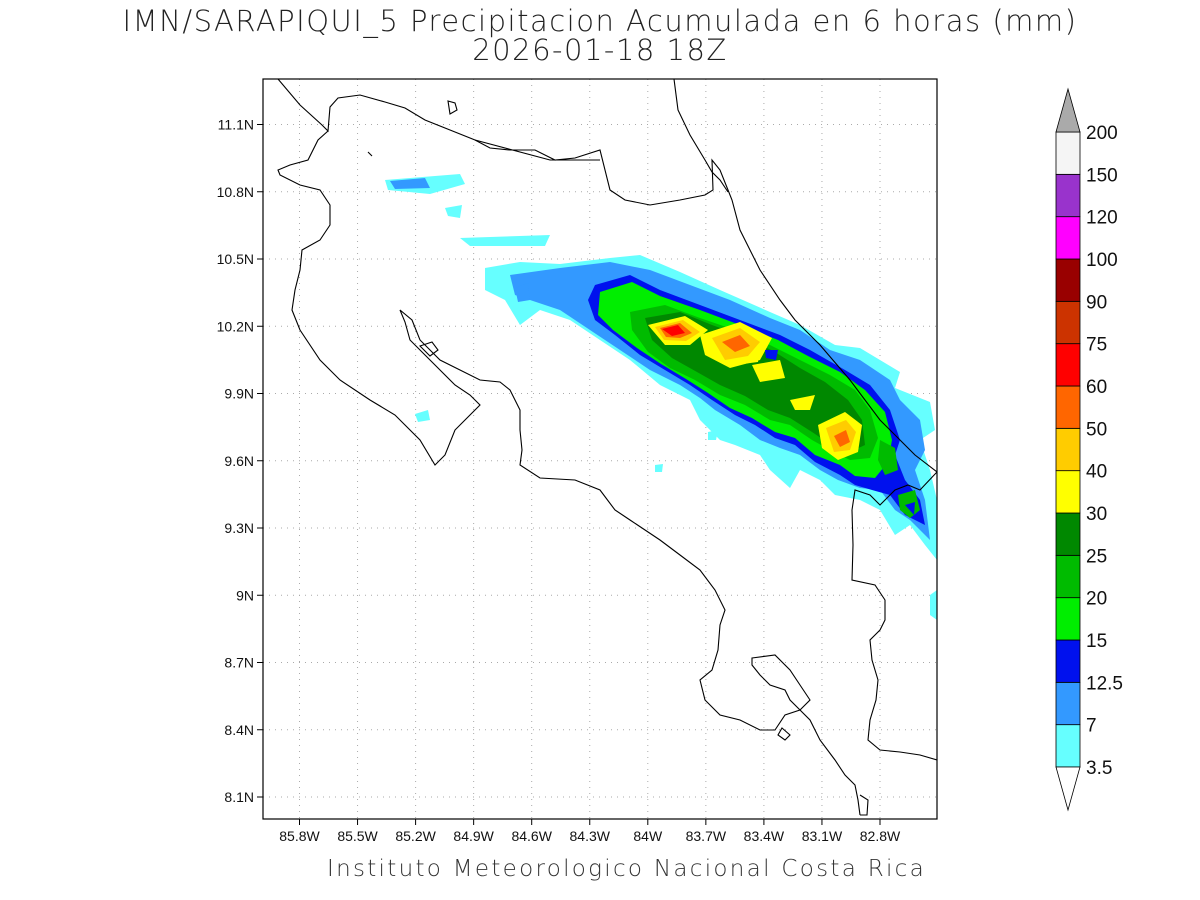 Image resolution: width=1200 pixels, height=900 pixels. What do you see at coordinates (822, 836) in the screenshot?
I see `x-tick-label: 83.1W` at bounding box center [822, 836].